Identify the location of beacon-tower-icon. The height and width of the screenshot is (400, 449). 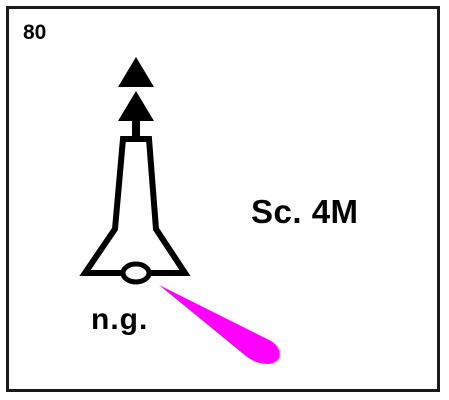
(135, 206).